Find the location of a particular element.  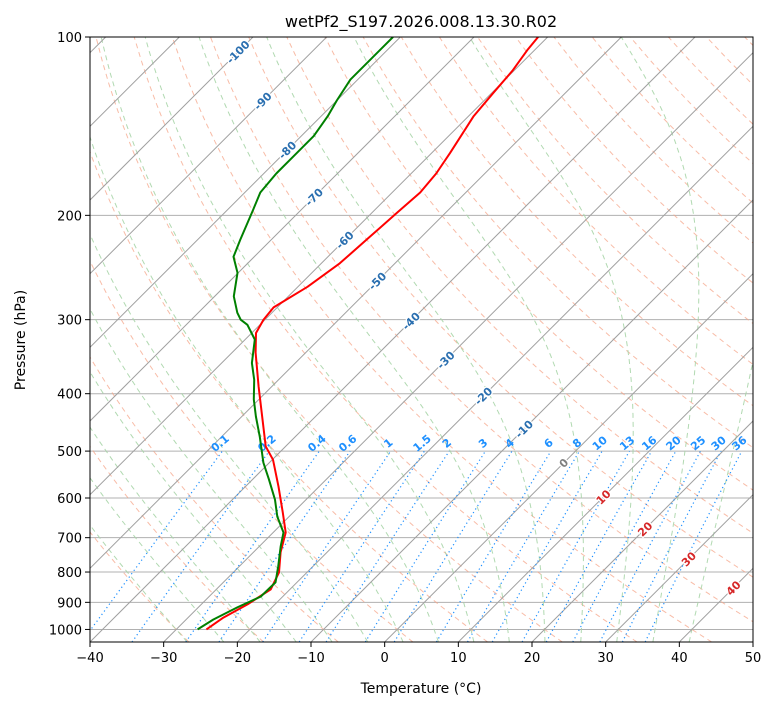

y-tick-label: 600 is located at coordinates (69, 499).